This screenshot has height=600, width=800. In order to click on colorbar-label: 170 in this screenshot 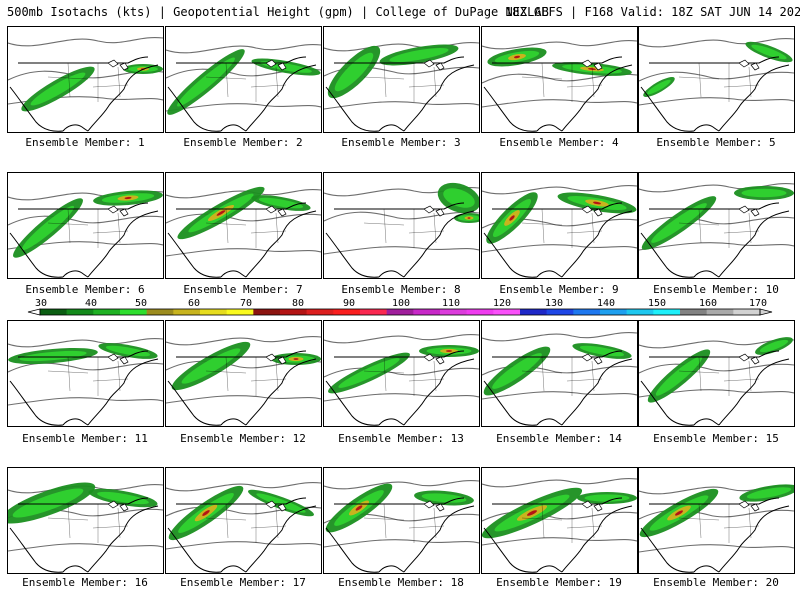, I will do `click(758, 303)`.